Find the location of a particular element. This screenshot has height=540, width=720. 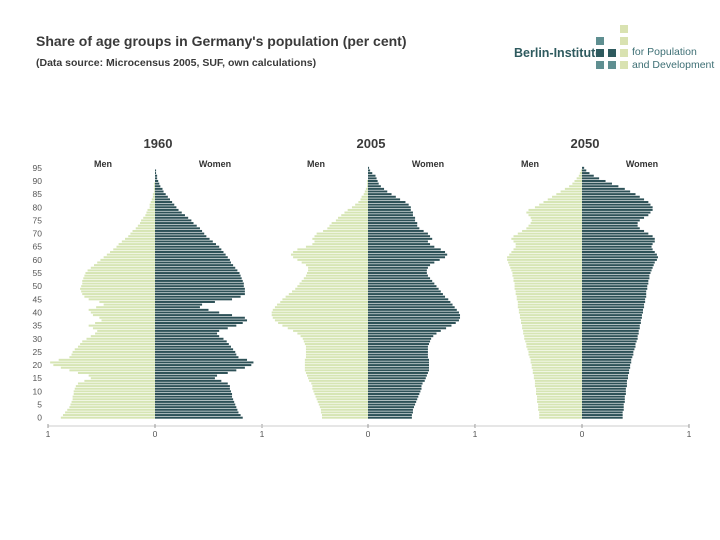

age-tick-label: 0 is located at coordinates (39, 418).